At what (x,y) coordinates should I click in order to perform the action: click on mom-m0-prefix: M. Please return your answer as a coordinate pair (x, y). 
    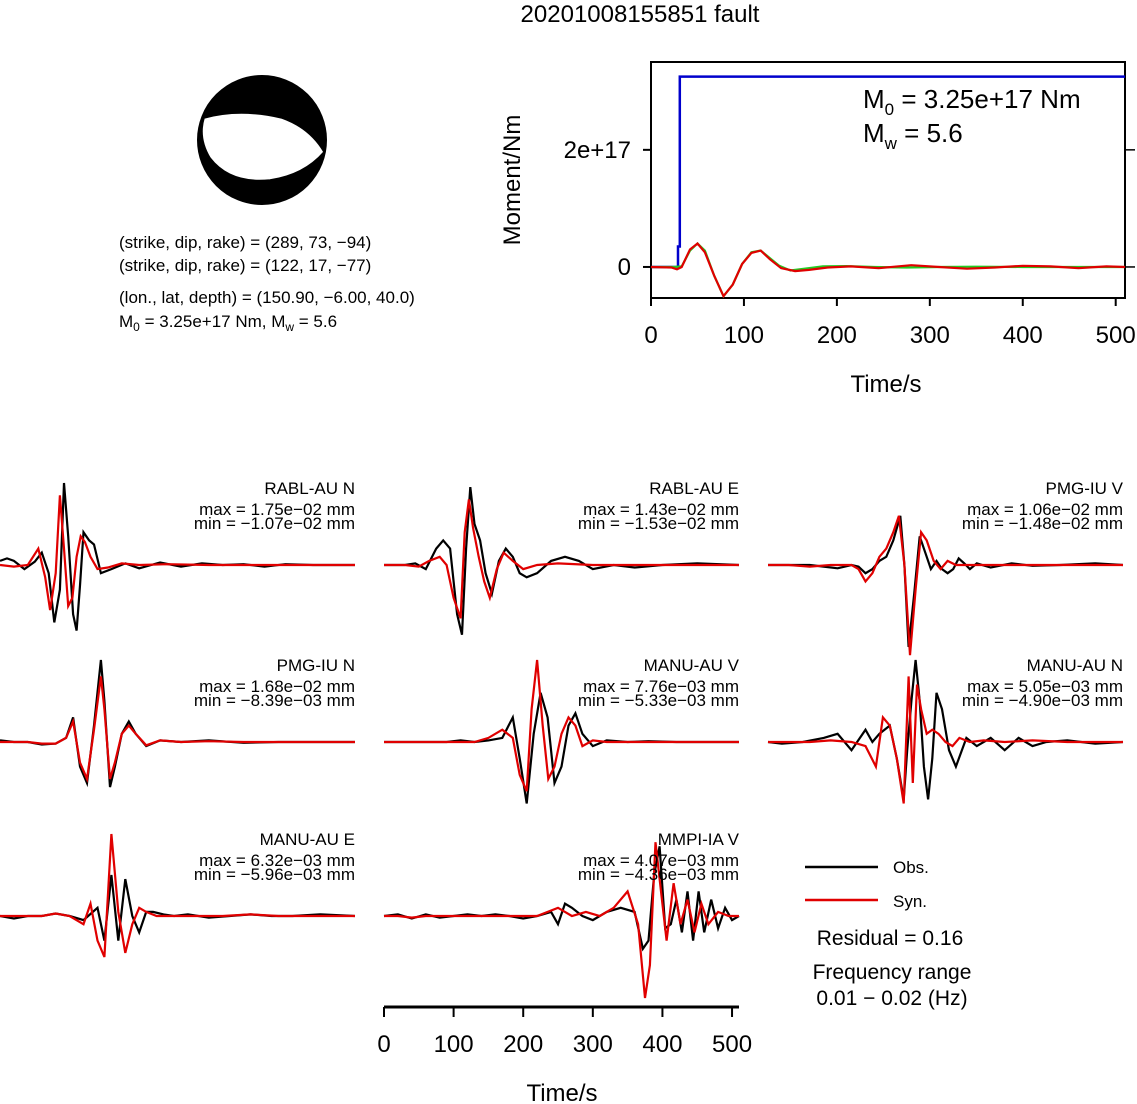
    Looking at the image, I should click on (874, 99).